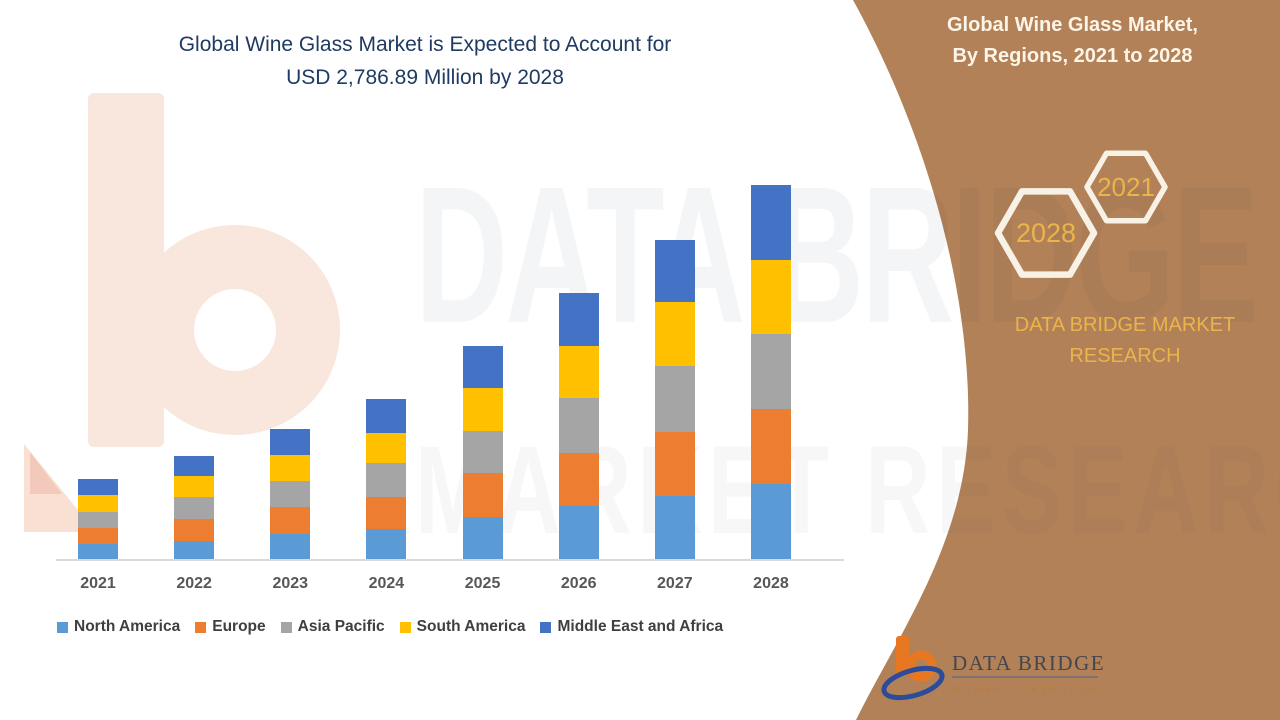 The image size is (1280, 720). I want to click on legend-label: South America, so click(471, 626).